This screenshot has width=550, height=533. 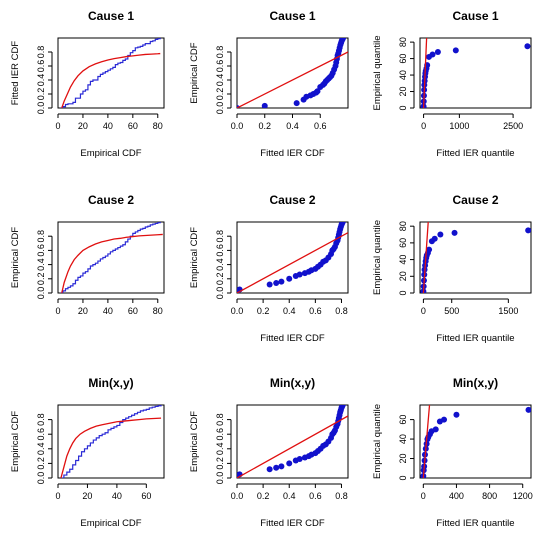 I want to click on x-tick-label: 20, so click(x=87, y=496).